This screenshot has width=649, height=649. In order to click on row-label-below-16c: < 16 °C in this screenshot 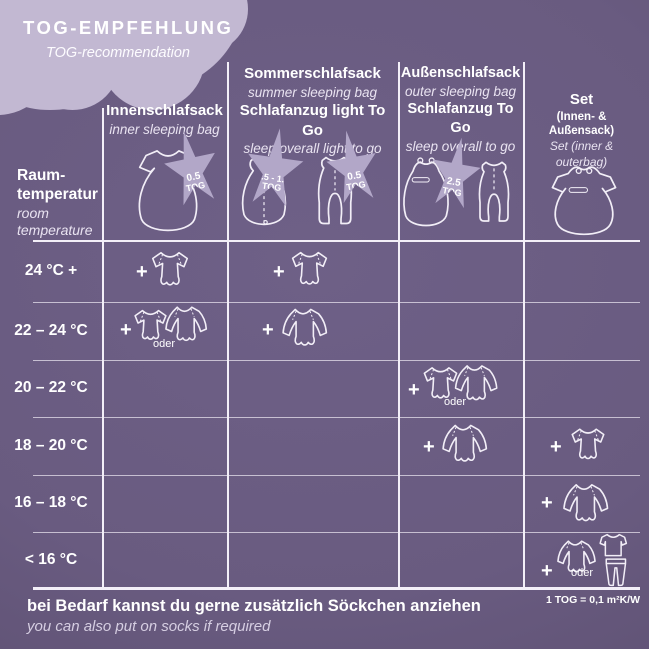, I will do `click(51, 559)`.